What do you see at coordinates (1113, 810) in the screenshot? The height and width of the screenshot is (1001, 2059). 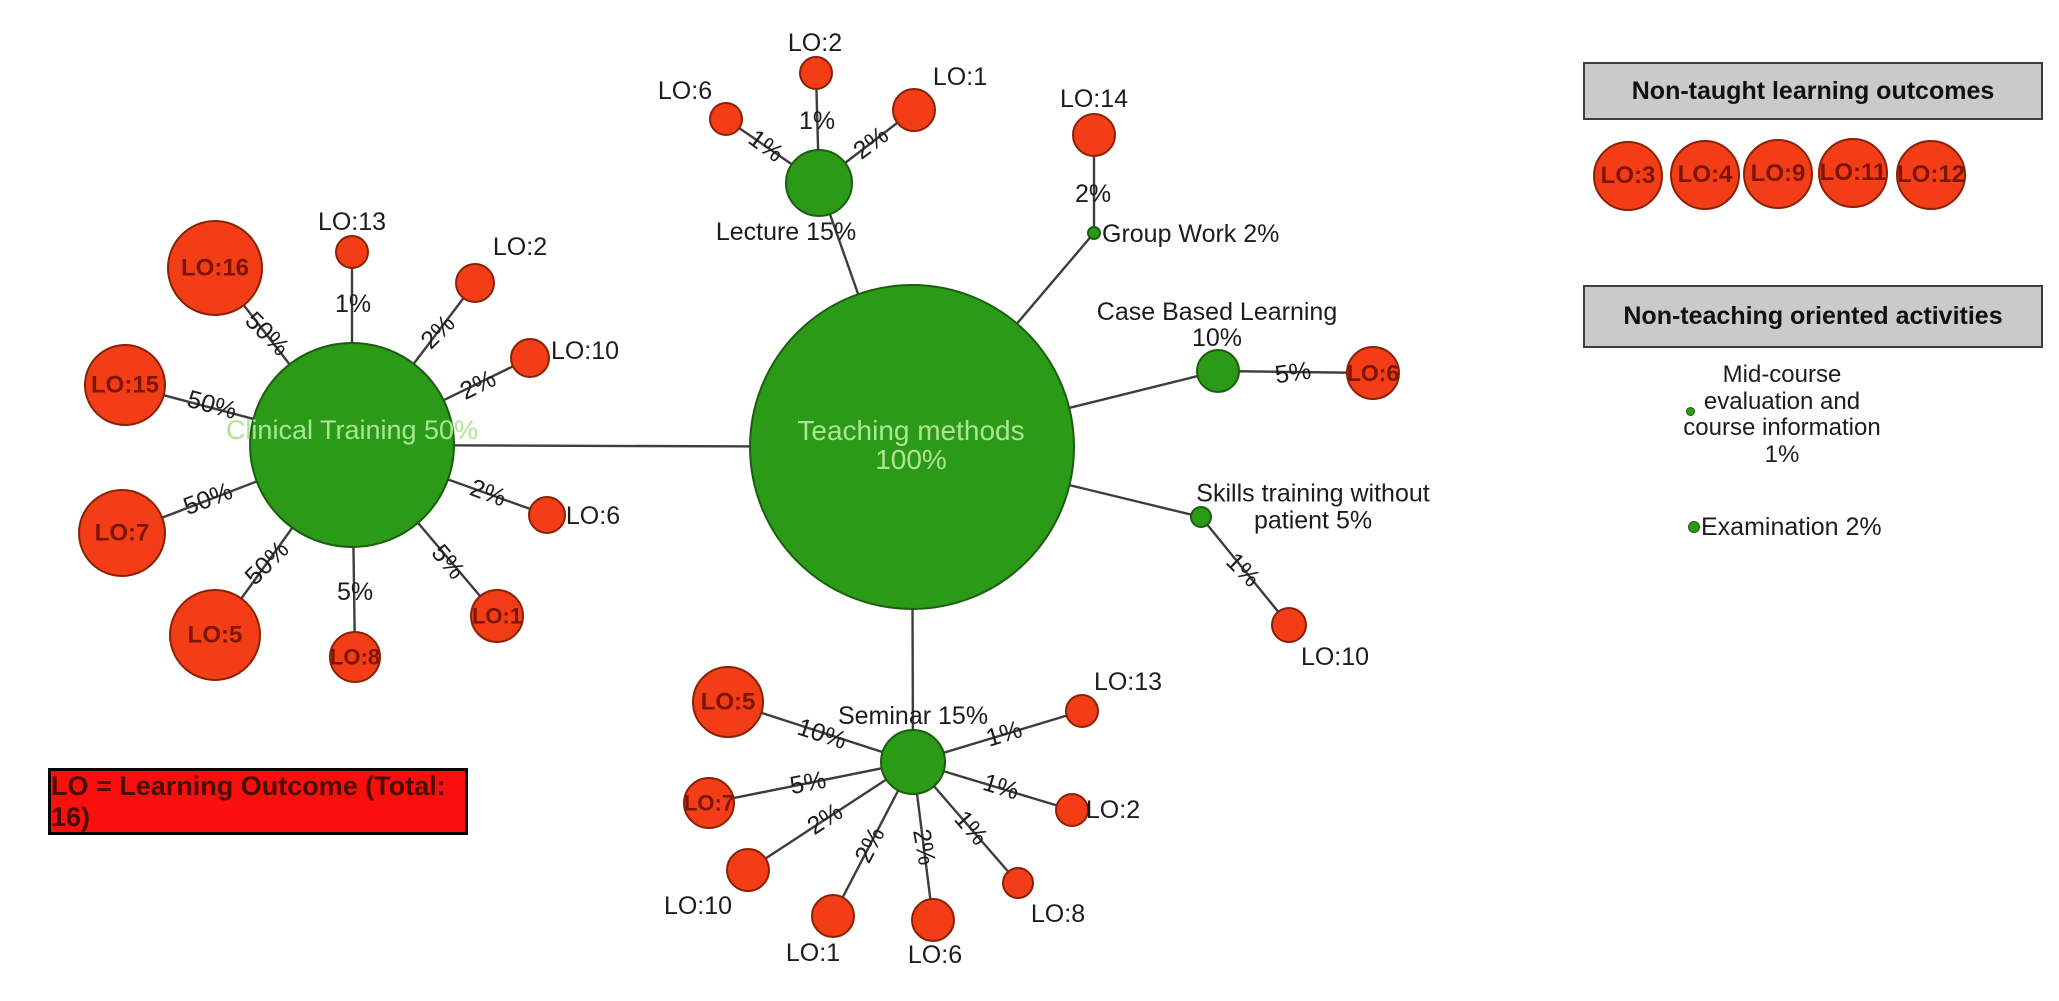 I see `label-seminar-lo2: LO:2` at bounding box center [1113, 810].